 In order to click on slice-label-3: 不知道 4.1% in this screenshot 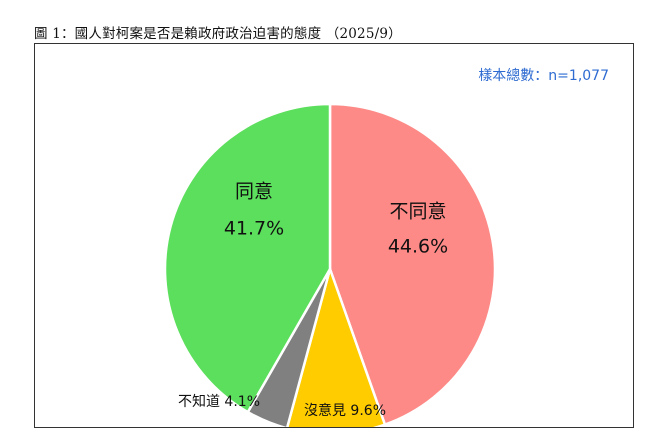, I will do `click(219, 401)`.